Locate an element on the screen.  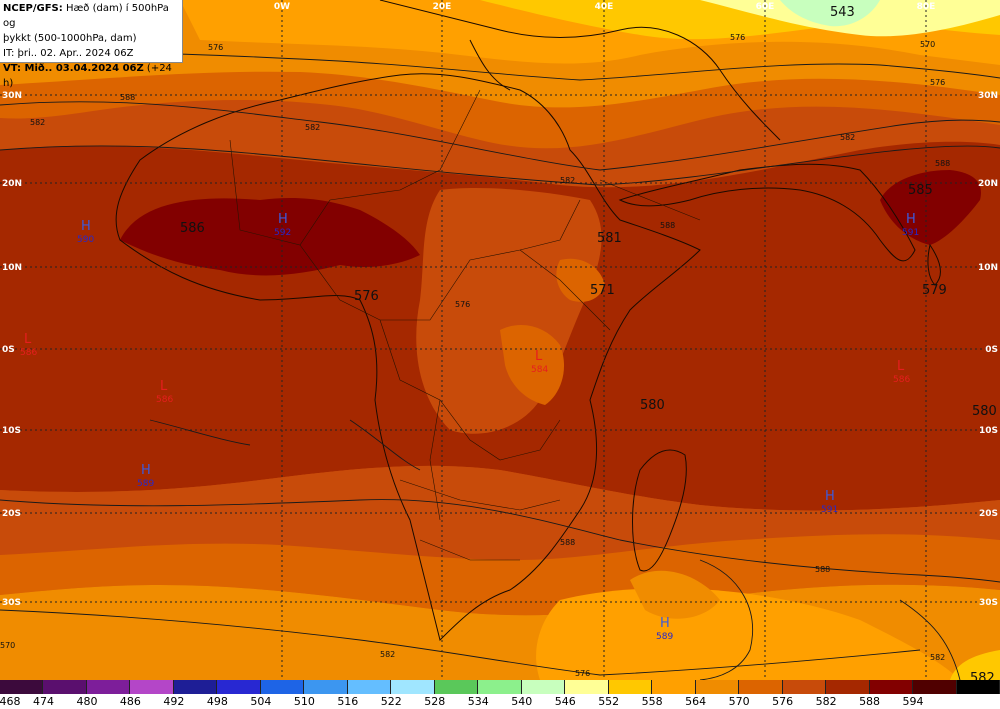
value-label: 543 is located at coordinates (842, 12).